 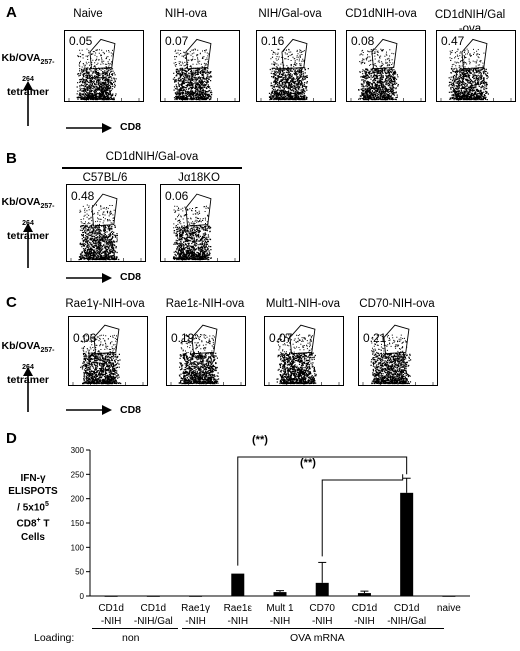 I want to click on loading-group-ova-mrna: OVA mRNA, so click(x=317, y=638).